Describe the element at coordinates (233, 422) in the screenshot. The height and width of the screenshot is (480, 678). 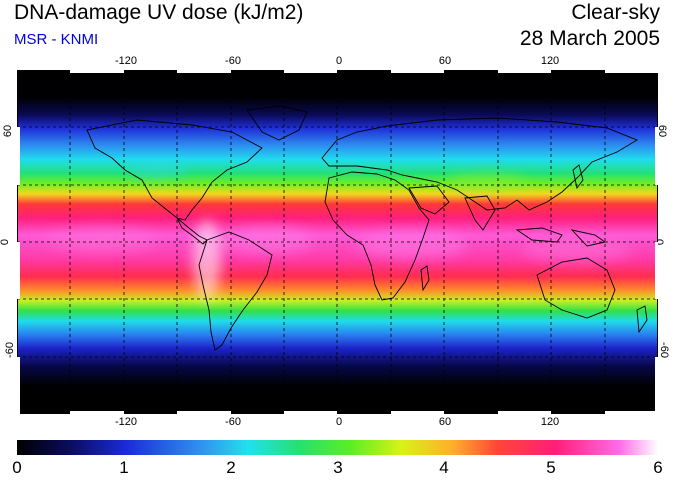
I see `lon-tick-bottom: -60` at that location.